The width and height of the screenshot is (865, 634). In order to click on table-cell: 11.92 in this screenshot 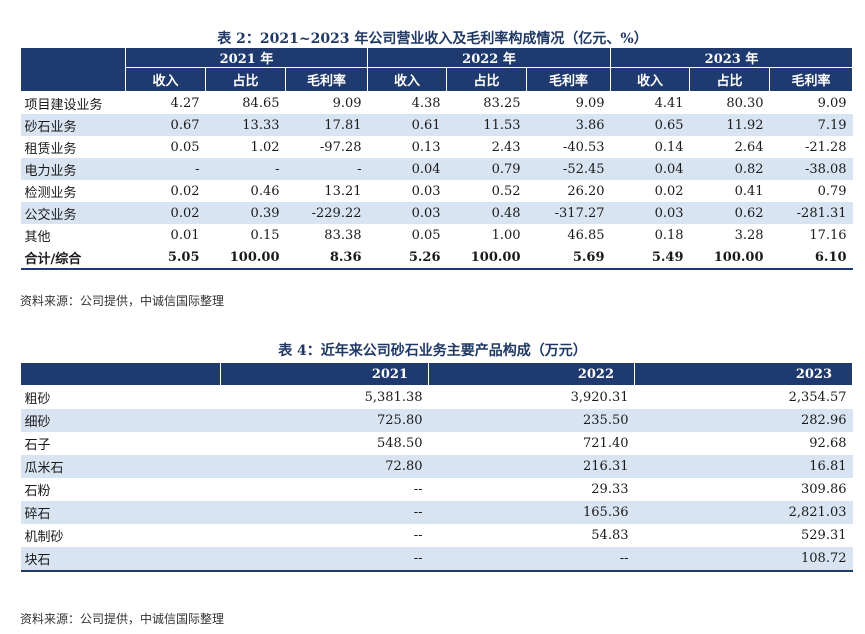, I will do `click(729, 125)`.